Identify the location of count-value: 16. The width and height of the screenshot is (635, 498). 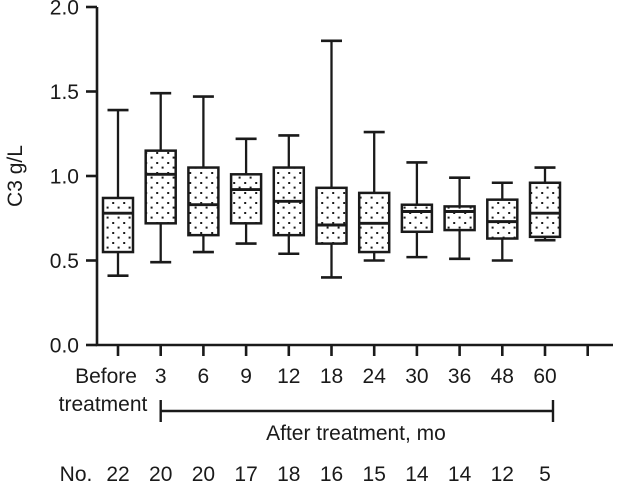
(331, 474).